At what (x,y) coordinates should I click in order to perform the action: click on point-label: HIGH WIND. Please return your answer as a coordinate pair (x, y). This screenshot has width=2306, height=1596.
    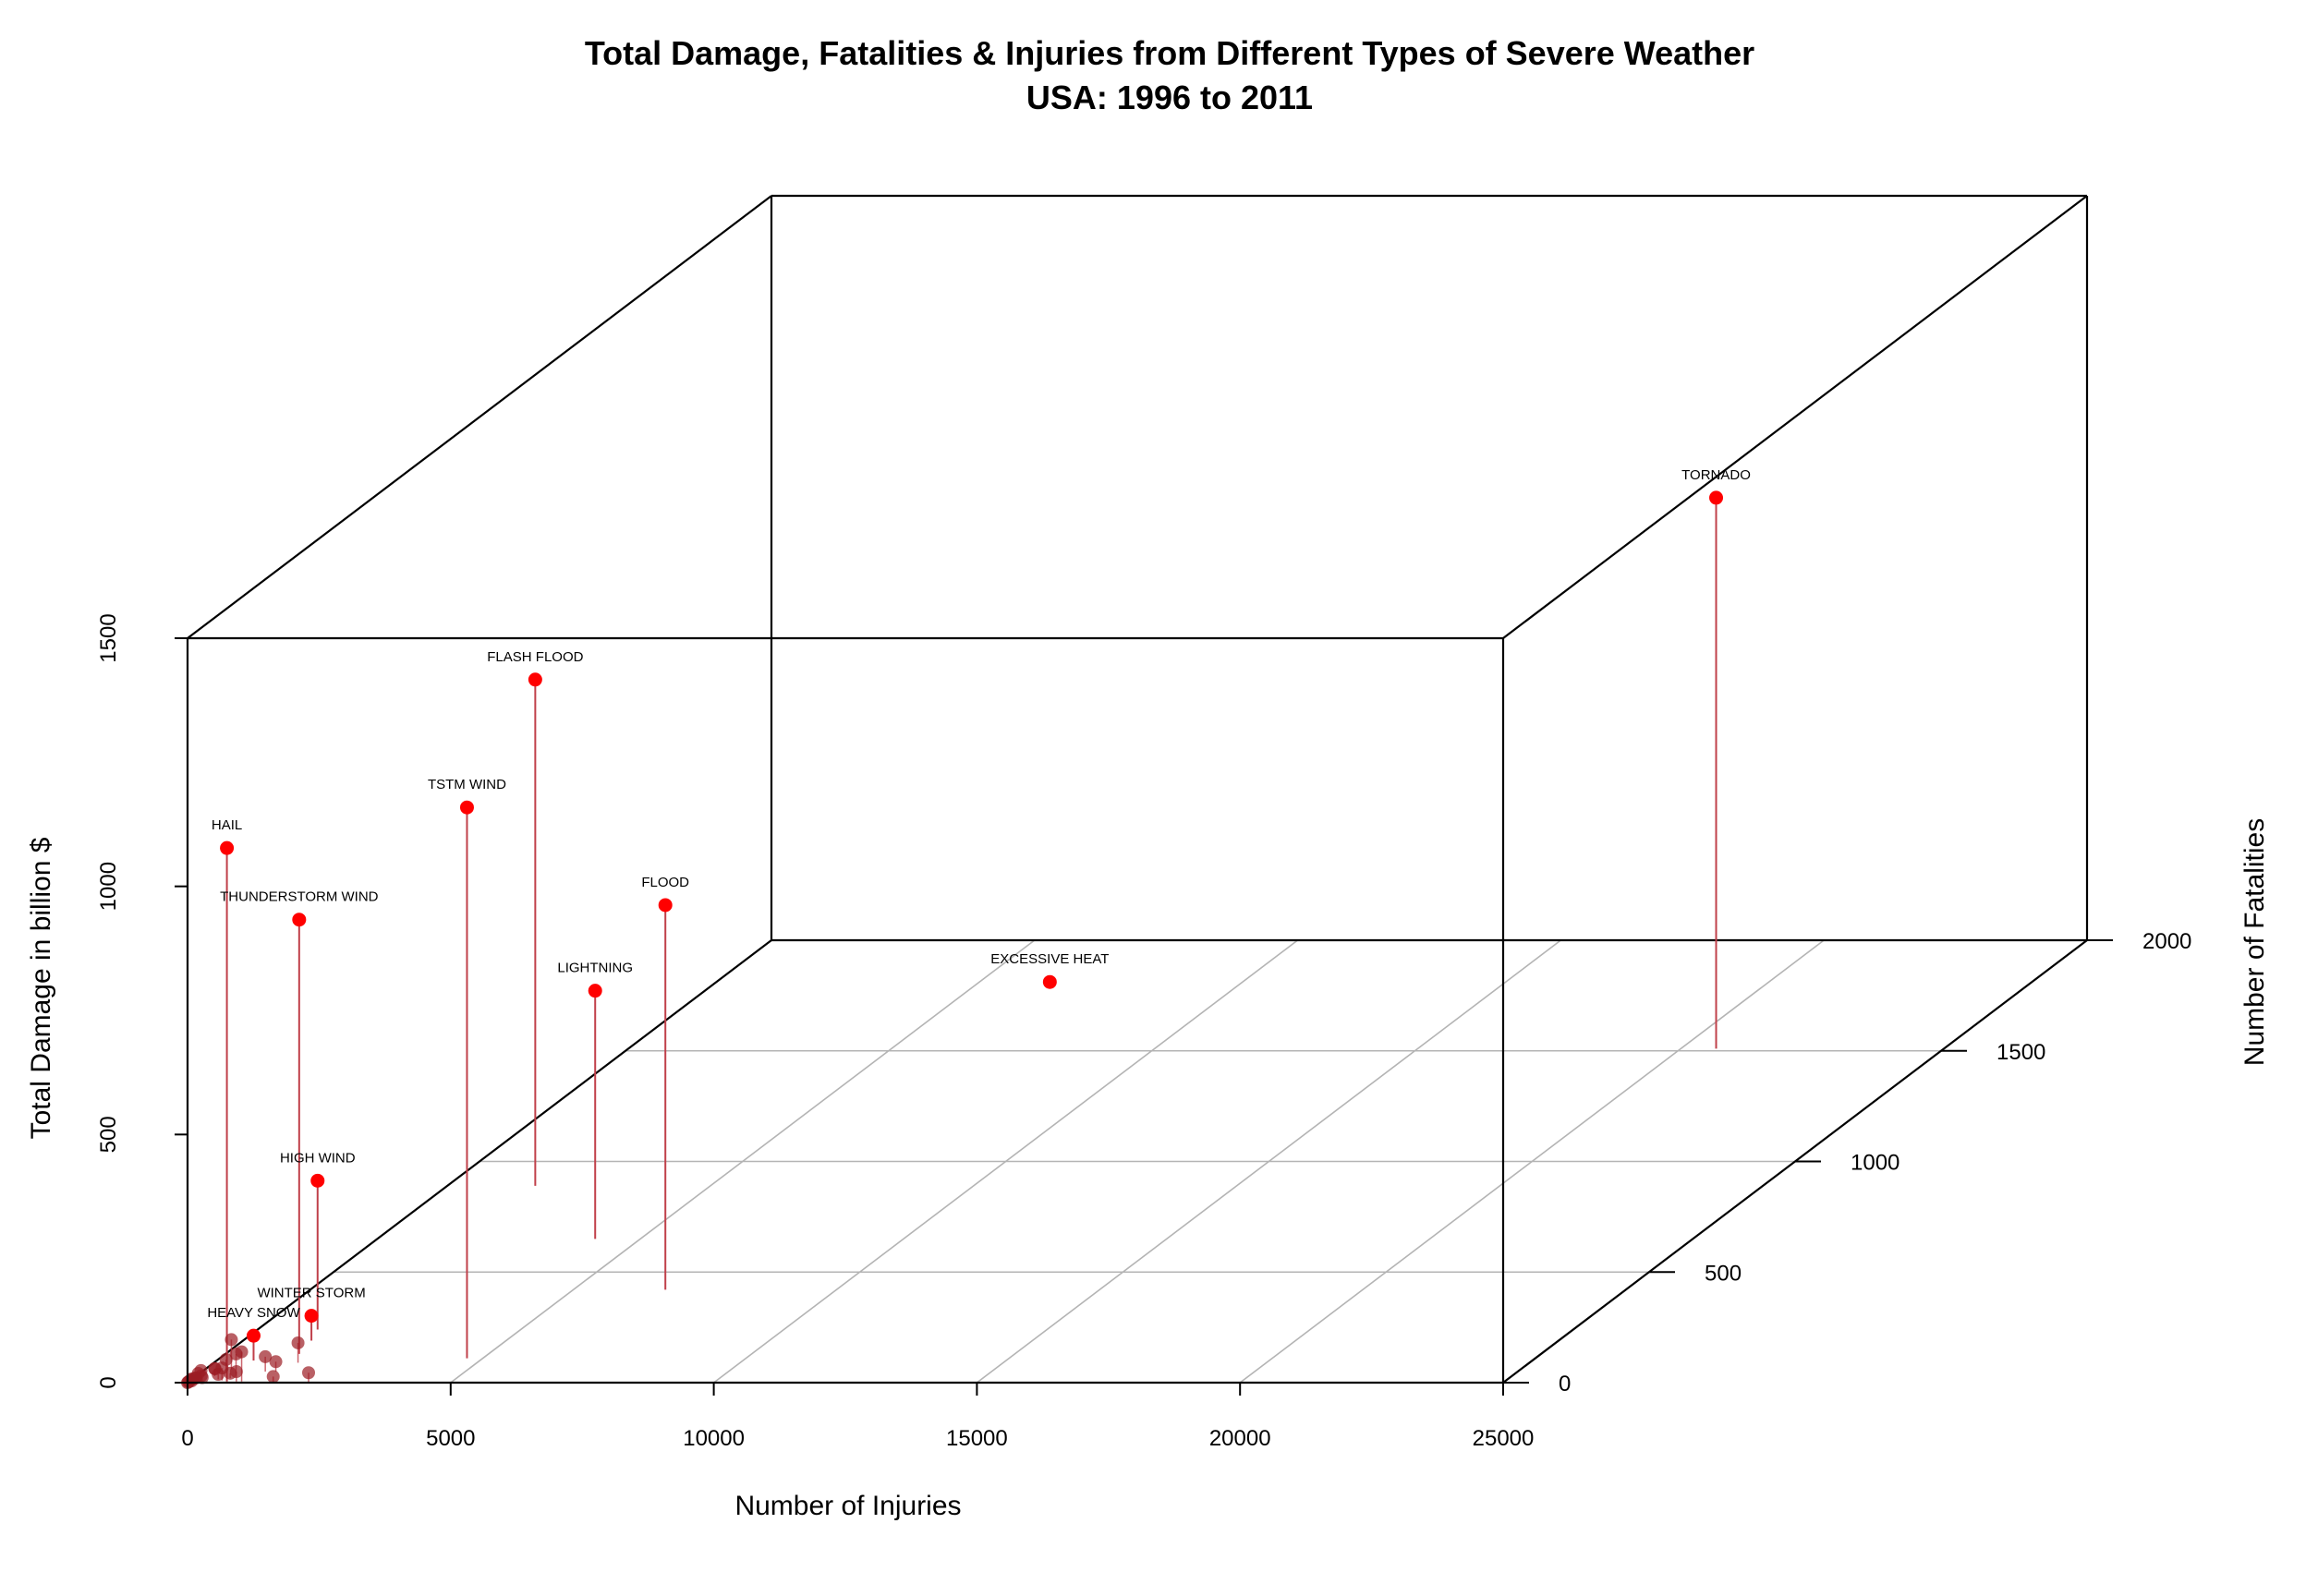
    Looking at the image, I should click on (318, 1158).